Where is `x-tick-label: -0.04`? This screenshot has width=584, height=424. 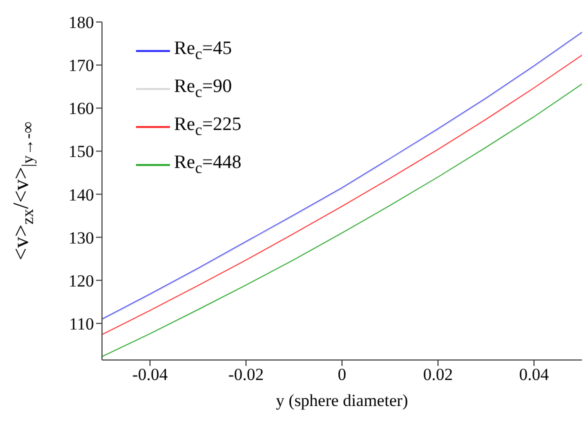
x-tick-label: -0.04 is located at coordinates (150, 374).